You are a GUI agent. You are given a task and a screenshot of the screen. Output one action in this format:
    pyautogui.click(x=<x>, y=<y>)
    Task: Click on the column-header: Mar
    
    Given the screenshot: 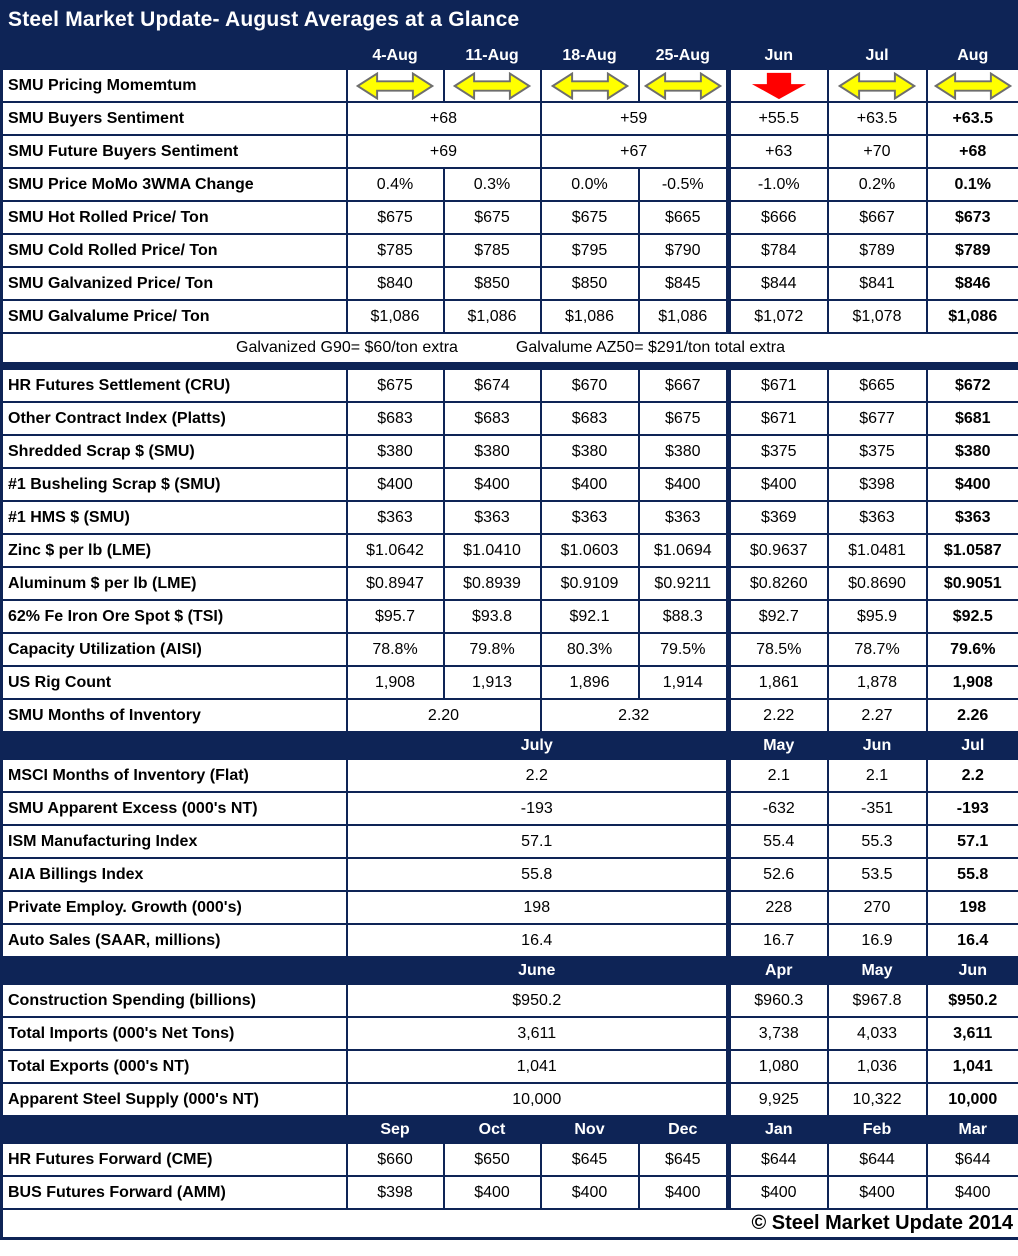 What is the action you would take?
    pyautogui.click(x=971, y=1129)
    